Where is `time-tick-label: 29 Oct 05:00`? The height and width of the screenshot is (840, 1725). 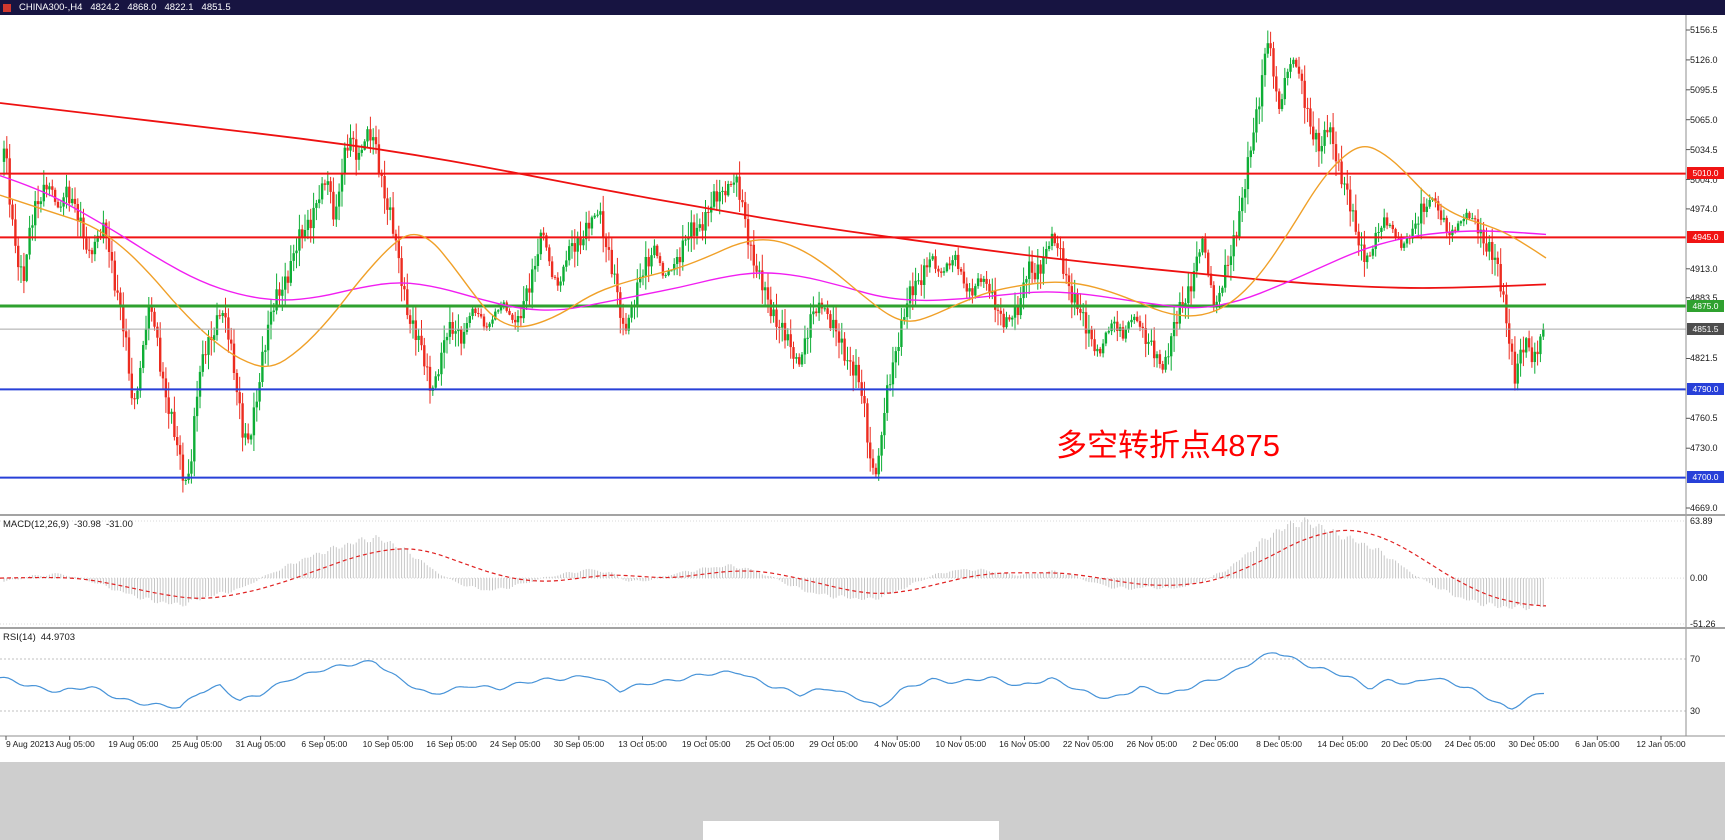 time-tick-label: 29 Oct 05:00 is located at coordinates (833, 744).